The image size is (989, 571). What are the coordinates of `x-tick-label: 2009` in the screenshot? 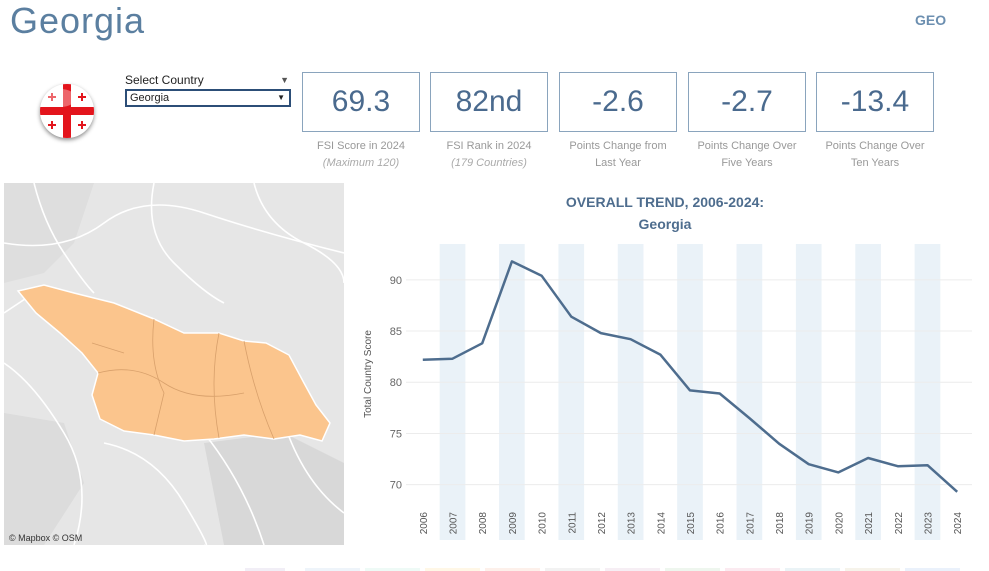 It's located at (513, 523).